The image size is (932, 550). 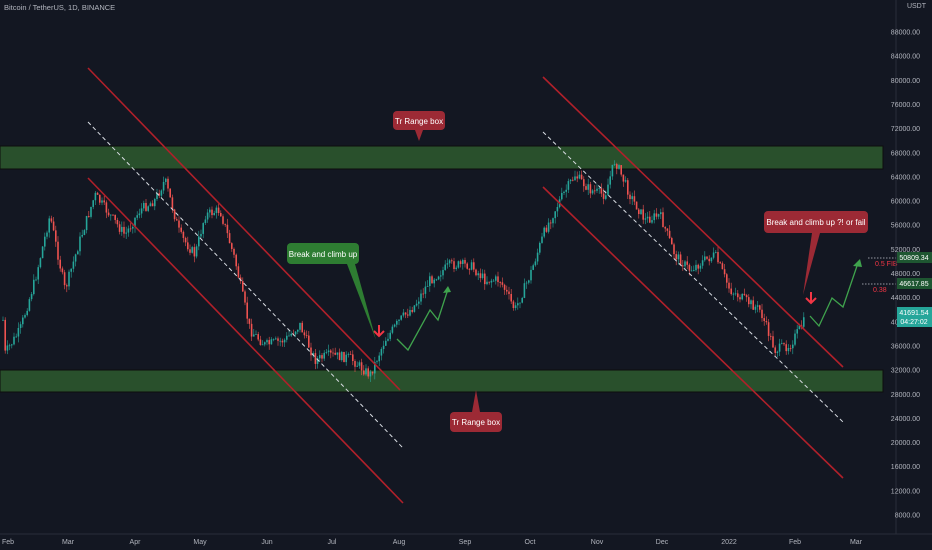 I want to click on price-tick-label: 52000.00, so click(x=905, y=250).